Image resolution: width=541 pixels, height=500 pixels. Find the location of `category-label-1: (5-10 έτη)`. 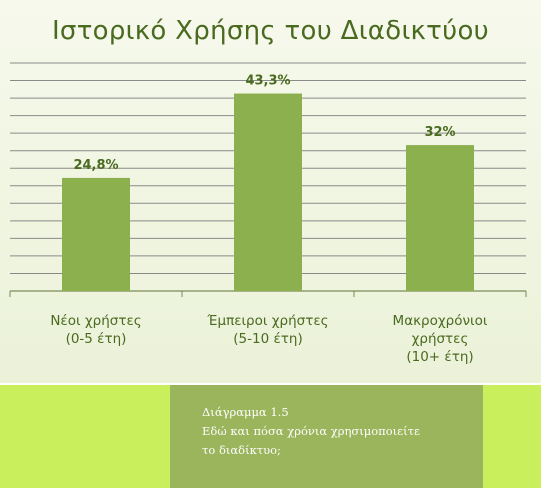

category-label-1: (5-10 έτη) is located at coordinates (267, 339).